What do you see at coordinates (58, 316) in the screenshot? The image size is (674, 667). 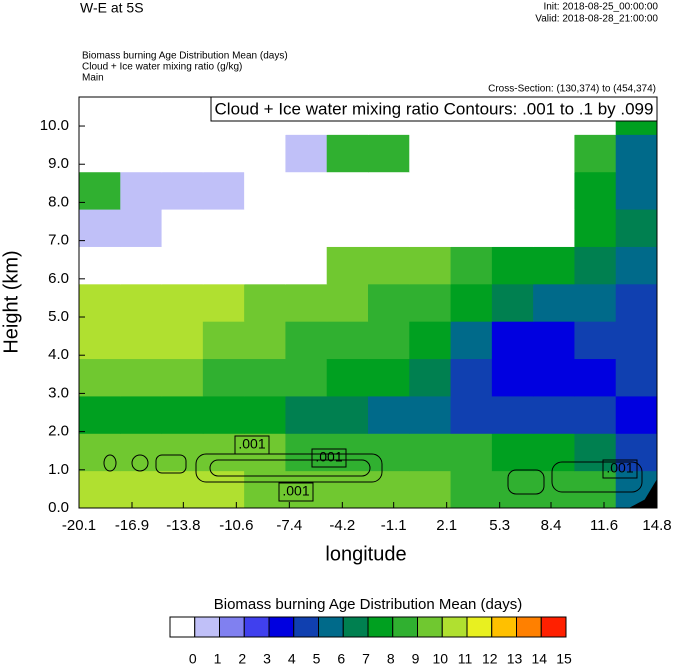 I see `y-tick-label: 5.0` at bounding box center [58, 316].